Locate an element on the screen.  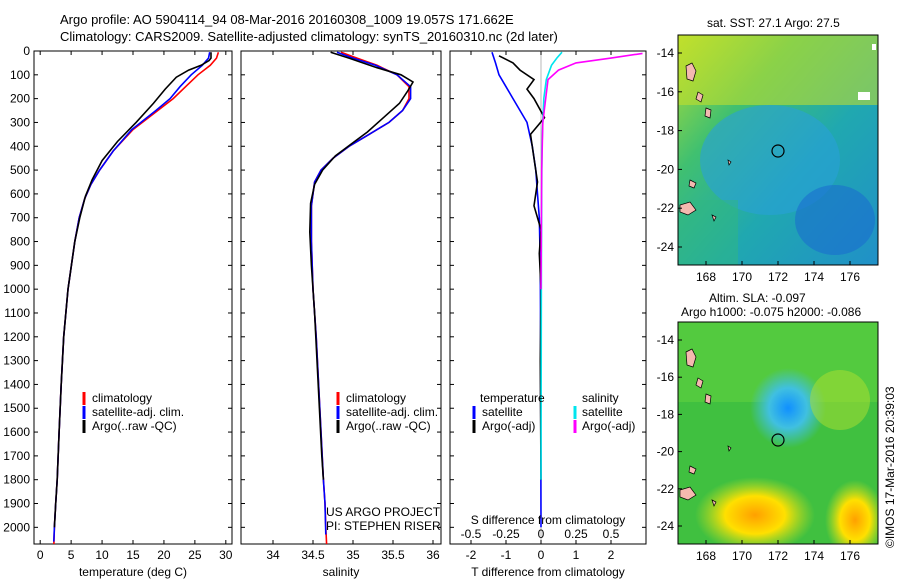
sla-map-axes: -14 -16 -18 -20 -22 -24 168 170 172 174 176 is located at coordinates (759, 448).